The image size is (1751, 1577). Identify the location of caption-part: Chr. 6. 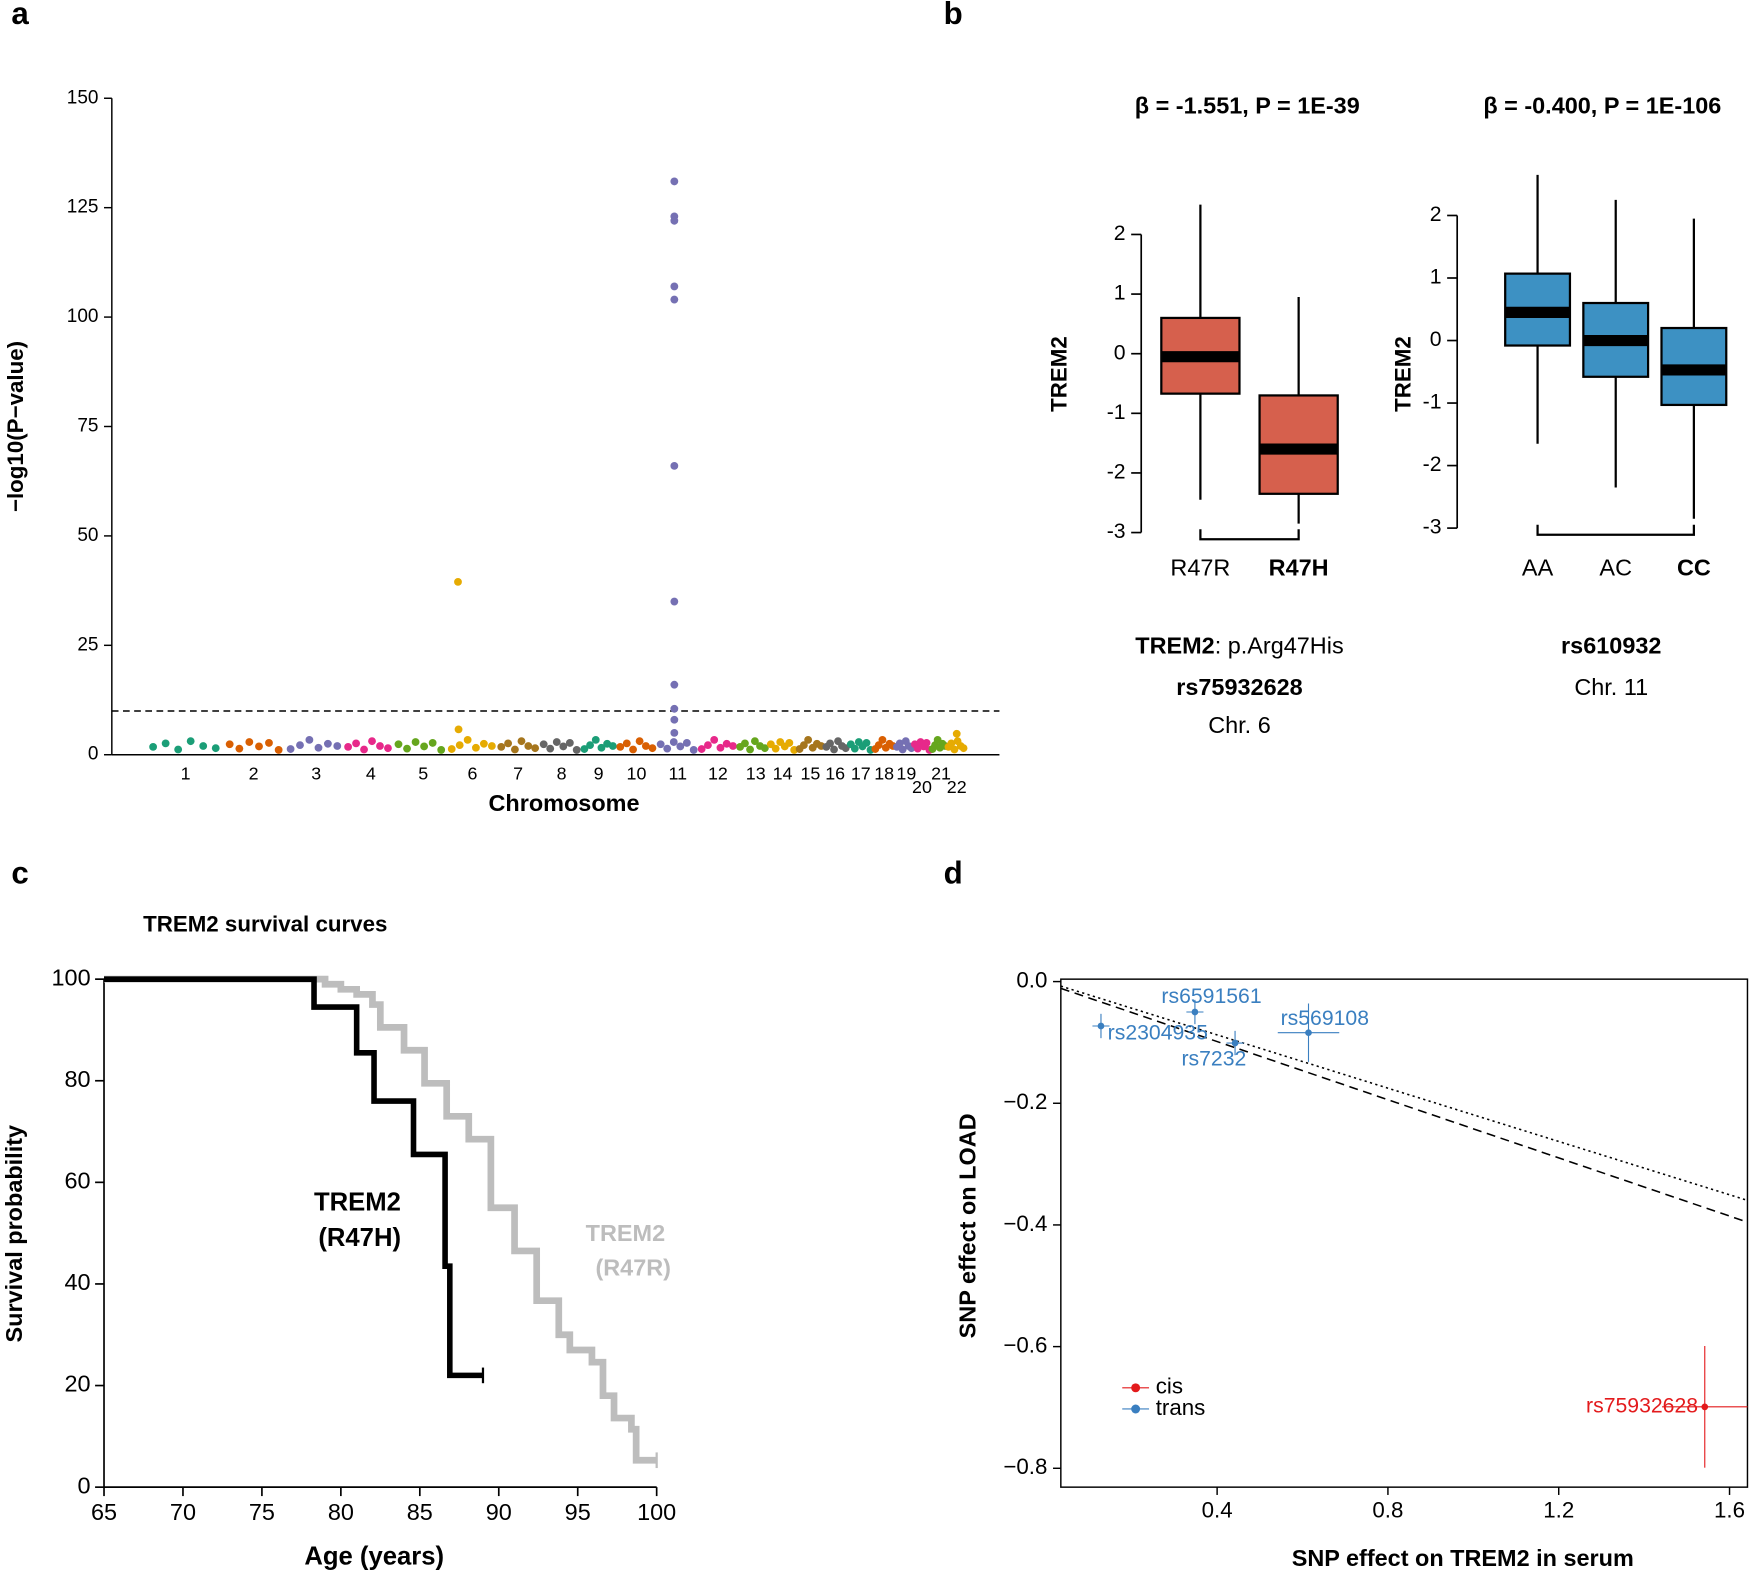
(1239, 725).